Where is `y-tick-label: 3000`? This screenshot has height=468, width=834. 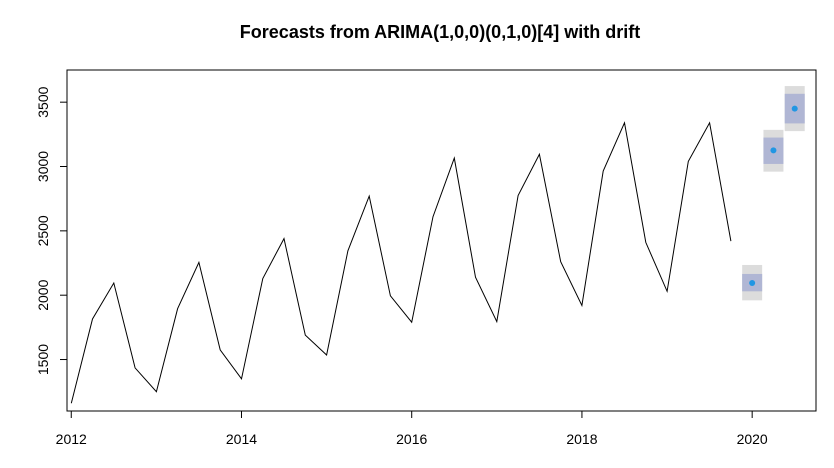 y-tick-label: 3000 is located at coordinates (43, 166).